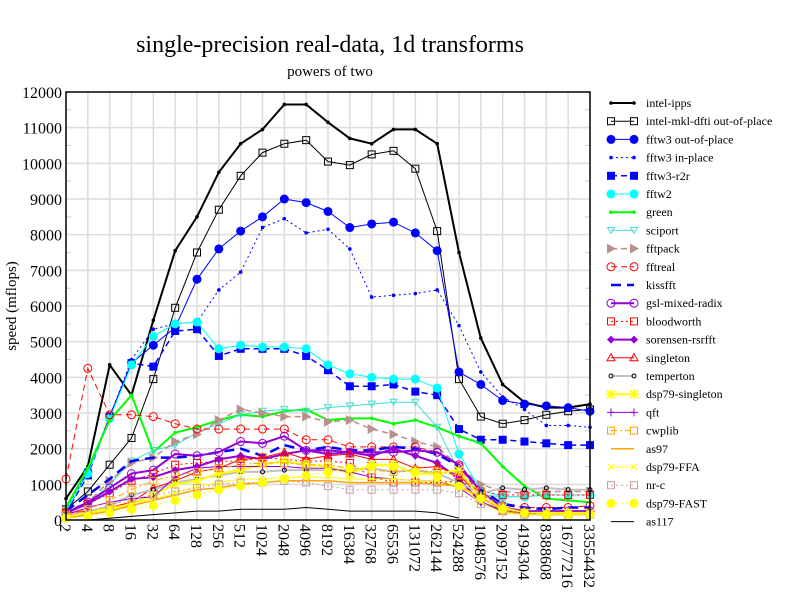 The width and height of the screenshot is (792, 612). I want to click on legend-label: fftpack, so click(663, 249).